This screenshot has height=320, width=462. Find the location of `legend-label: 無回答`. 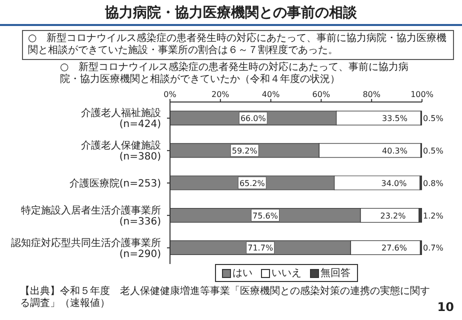

legend-label: 無回答 is located at coordinates (335, 273).